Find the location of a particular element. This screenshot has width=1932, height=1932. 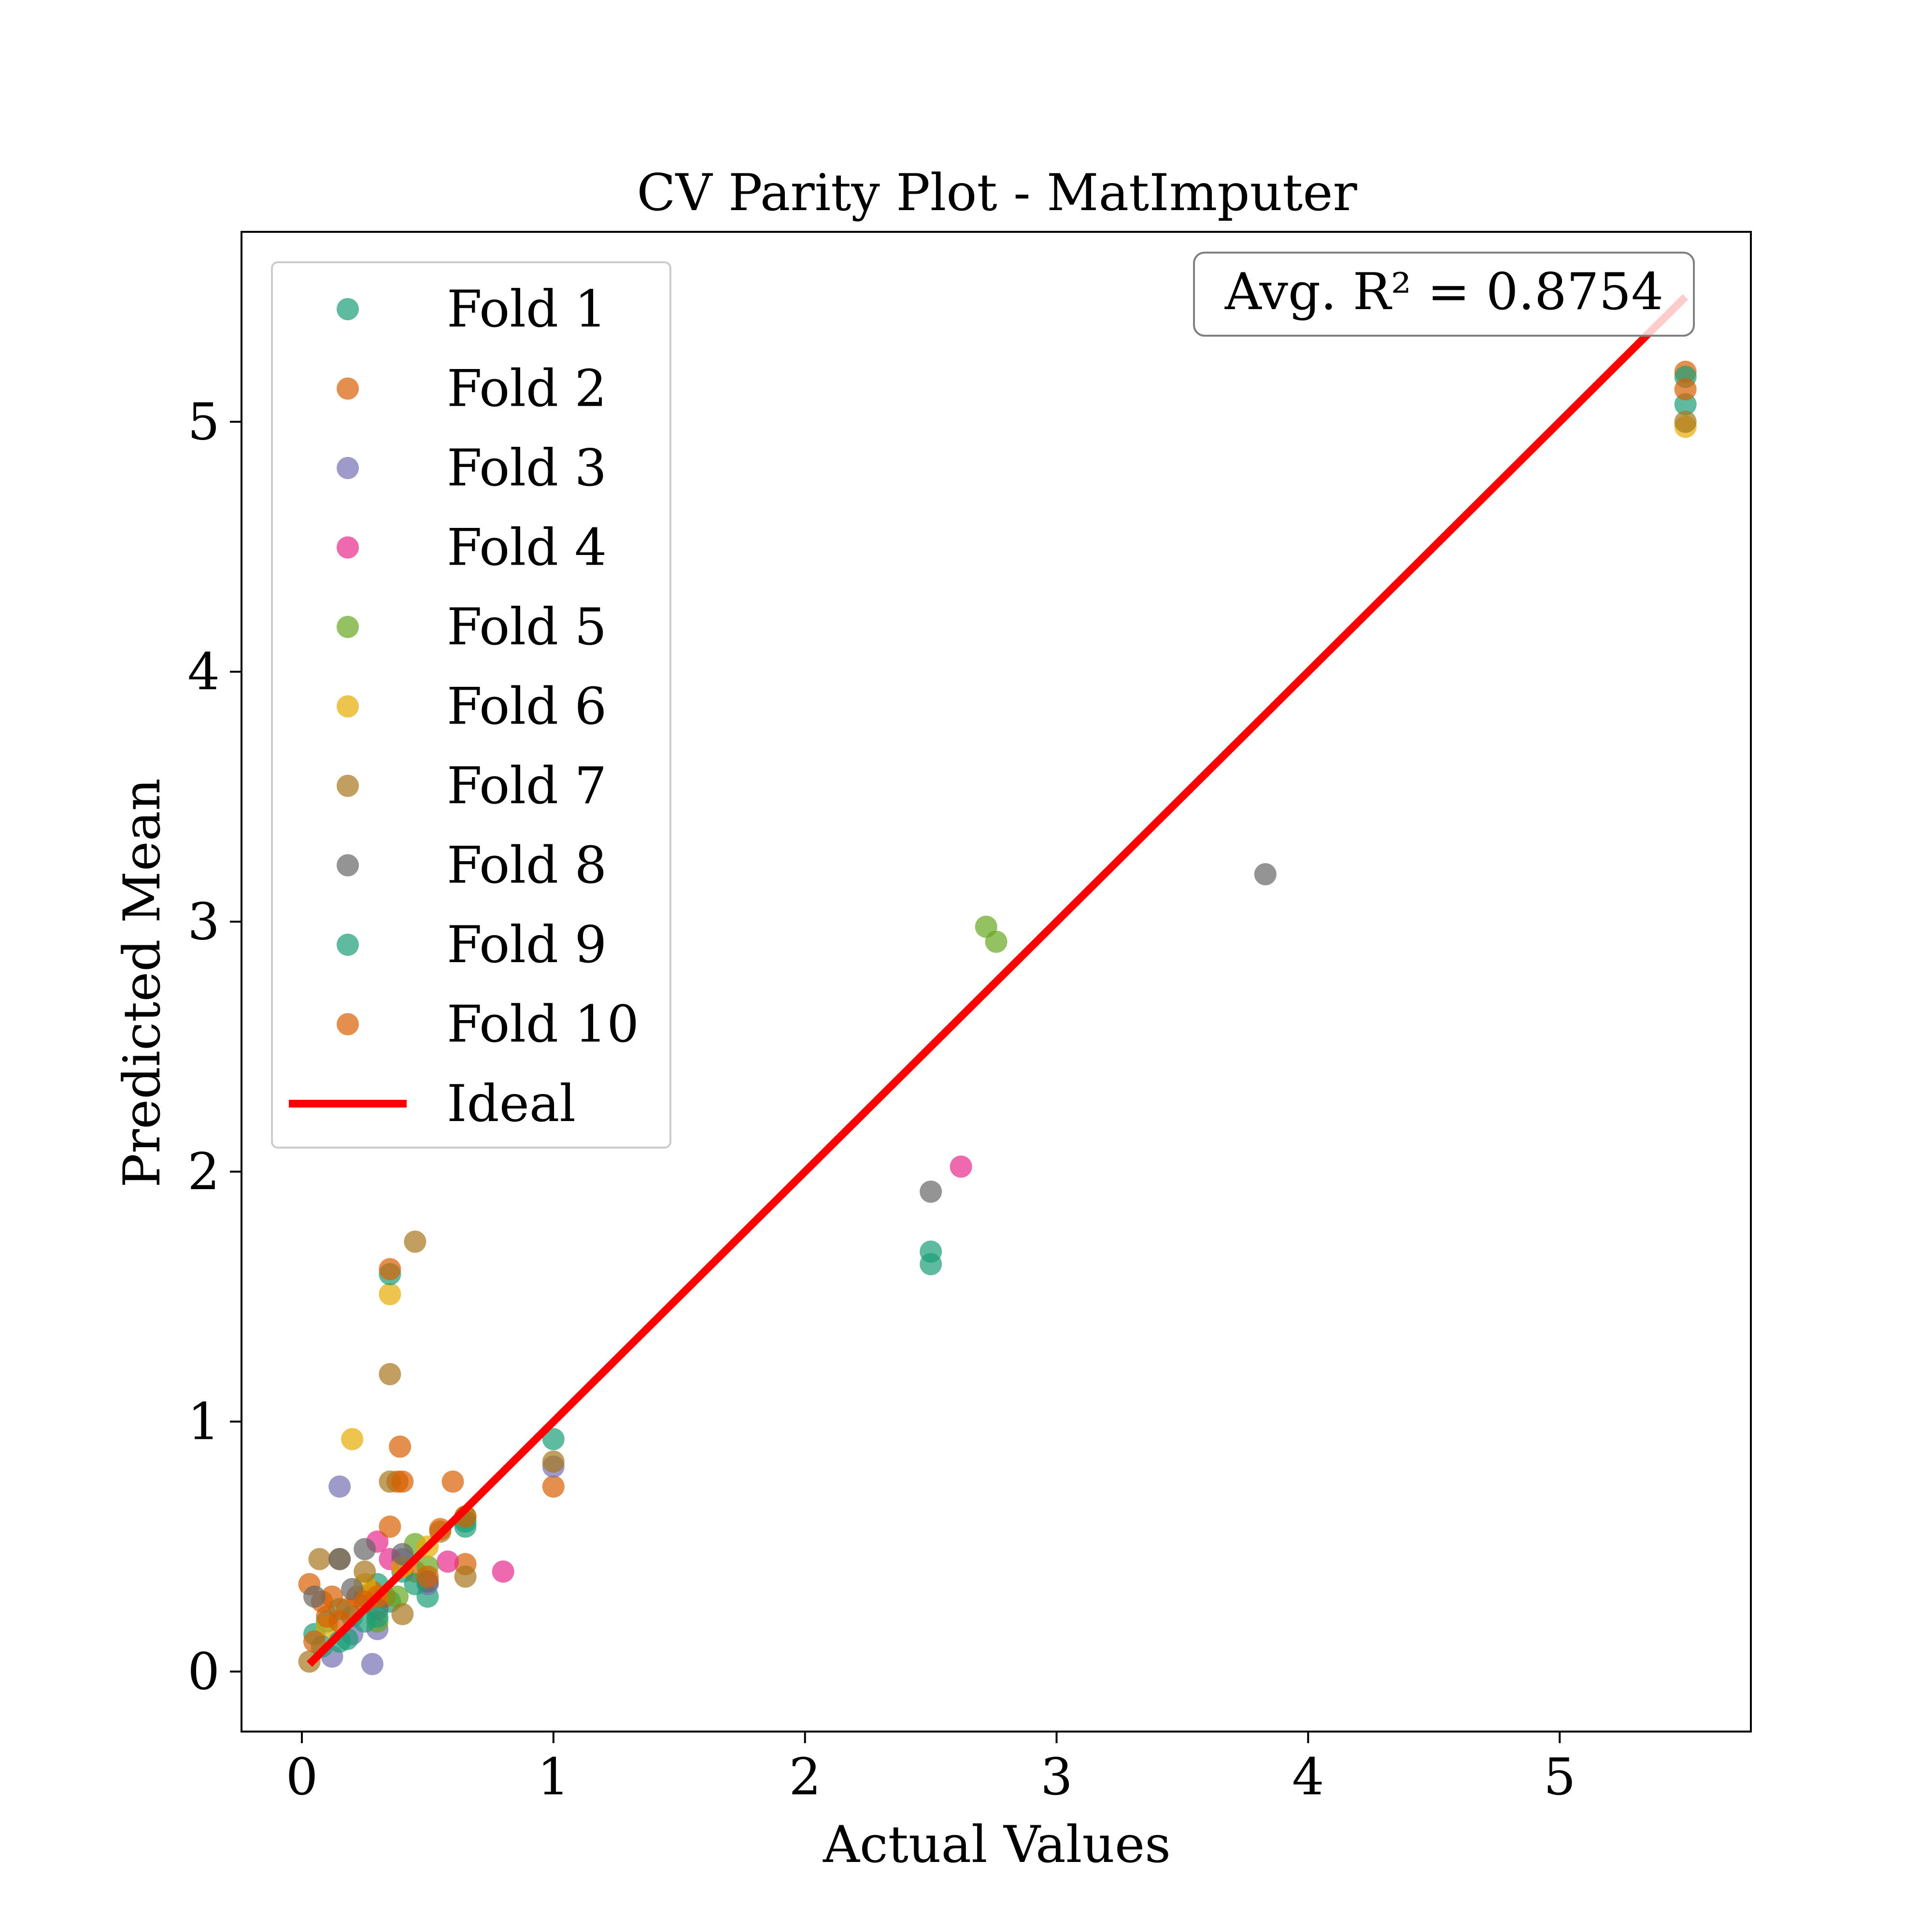

x-tick-label: 4 is located at coordinates (1308, 1776).